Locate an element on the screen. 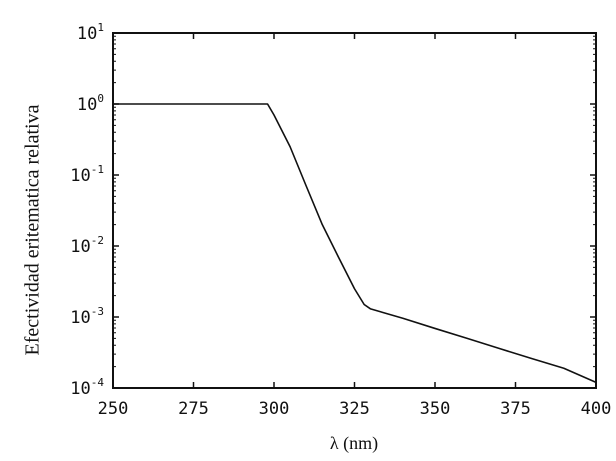 Image resolution: width=616 pixels, height=461 pixels. x-axis-label: λ (nm) is located at coordinates (354, 443).